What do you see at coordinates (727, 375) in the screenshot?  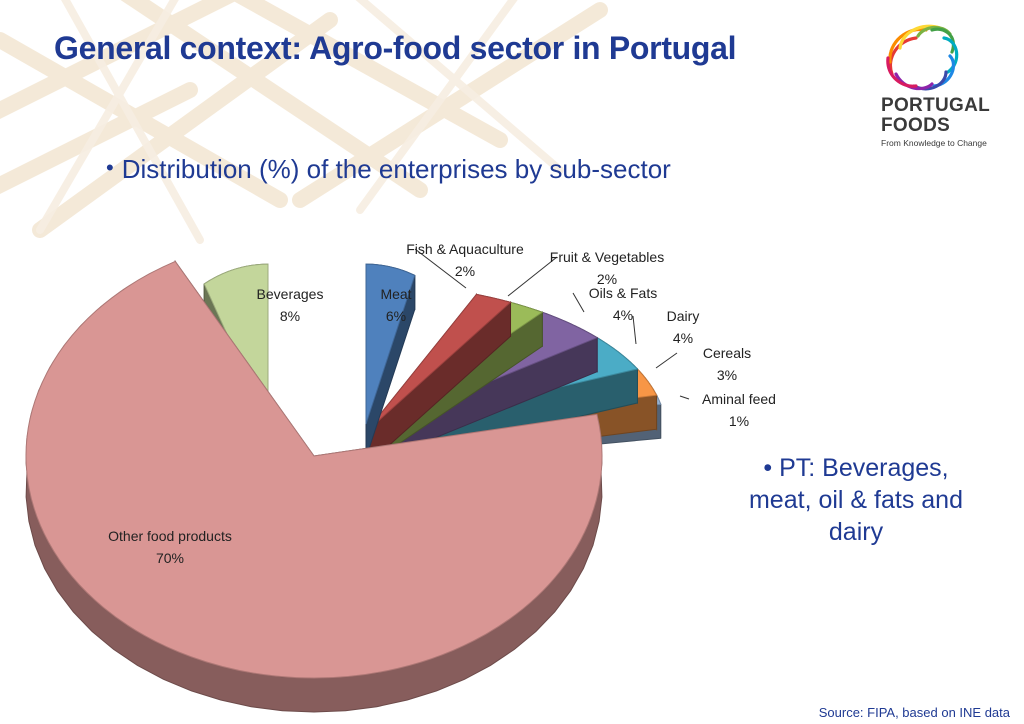 I see `slice-value-cereals: 3%` at bounding box center [727, 375].